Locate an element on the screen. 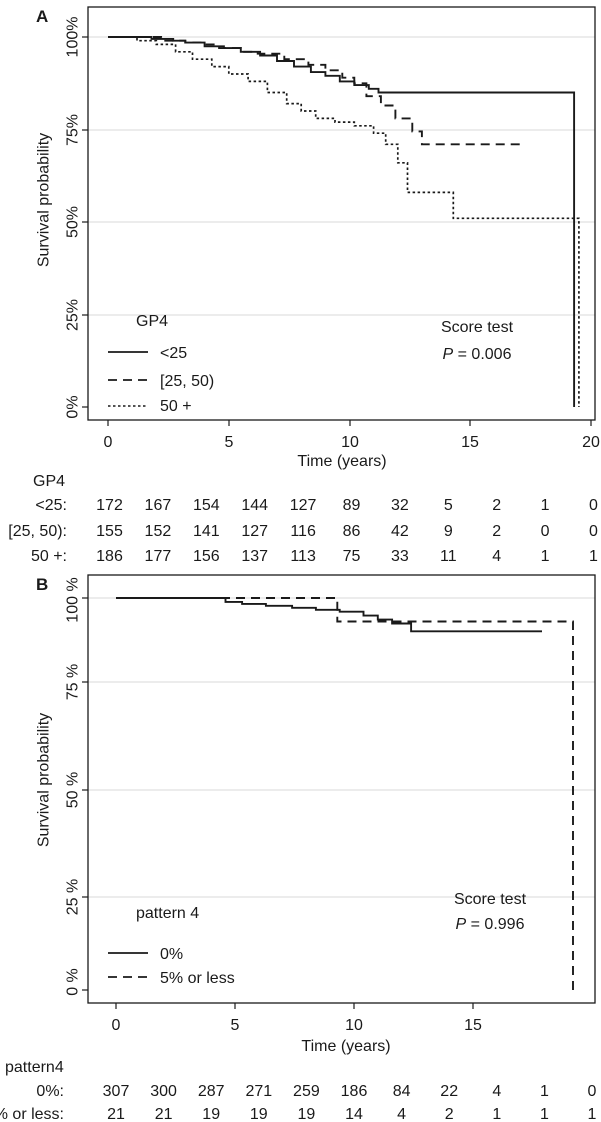  p-symbol: P is located at coordinates (448, 354).